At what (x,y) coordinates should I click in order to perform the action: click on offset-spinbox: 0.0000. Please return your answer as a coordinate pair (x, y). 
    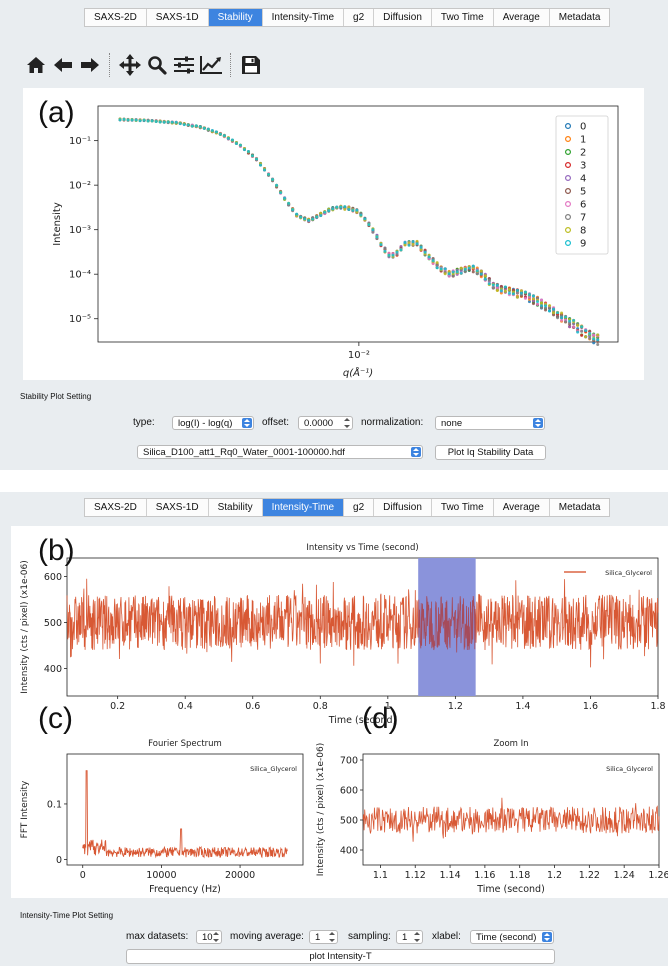
    Looking at the image, I should click on (325, 423).